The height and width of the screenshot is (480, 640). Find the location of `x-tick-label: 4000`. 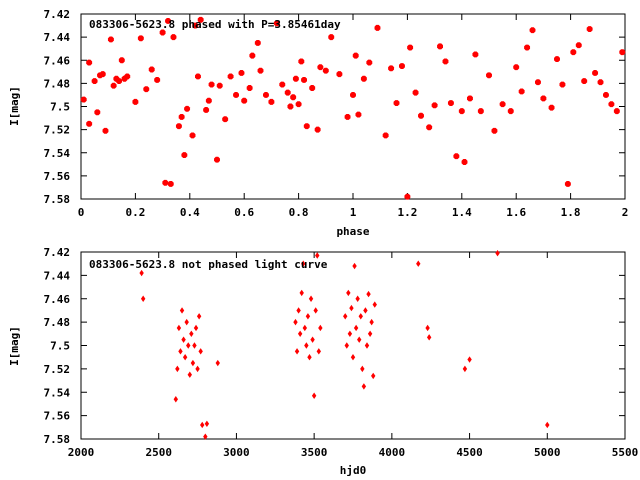

x-tick-label: 4000 is located at coordinates (392, 452).